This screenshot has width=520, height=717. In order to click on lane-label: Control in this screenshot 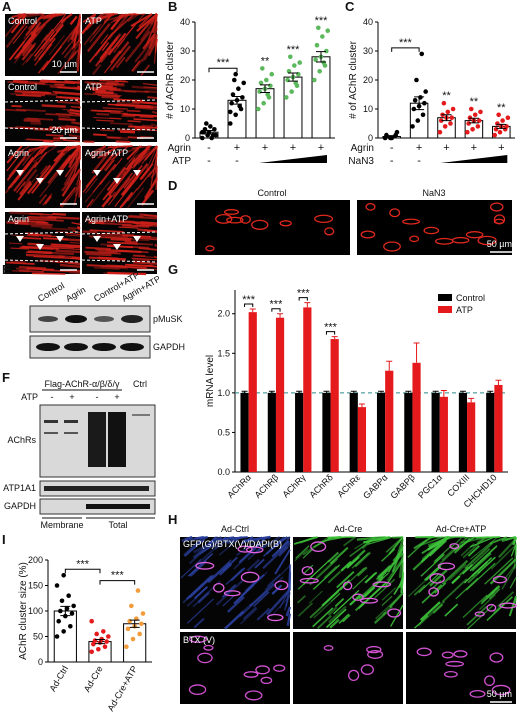, I will do `click(51, 292)`.